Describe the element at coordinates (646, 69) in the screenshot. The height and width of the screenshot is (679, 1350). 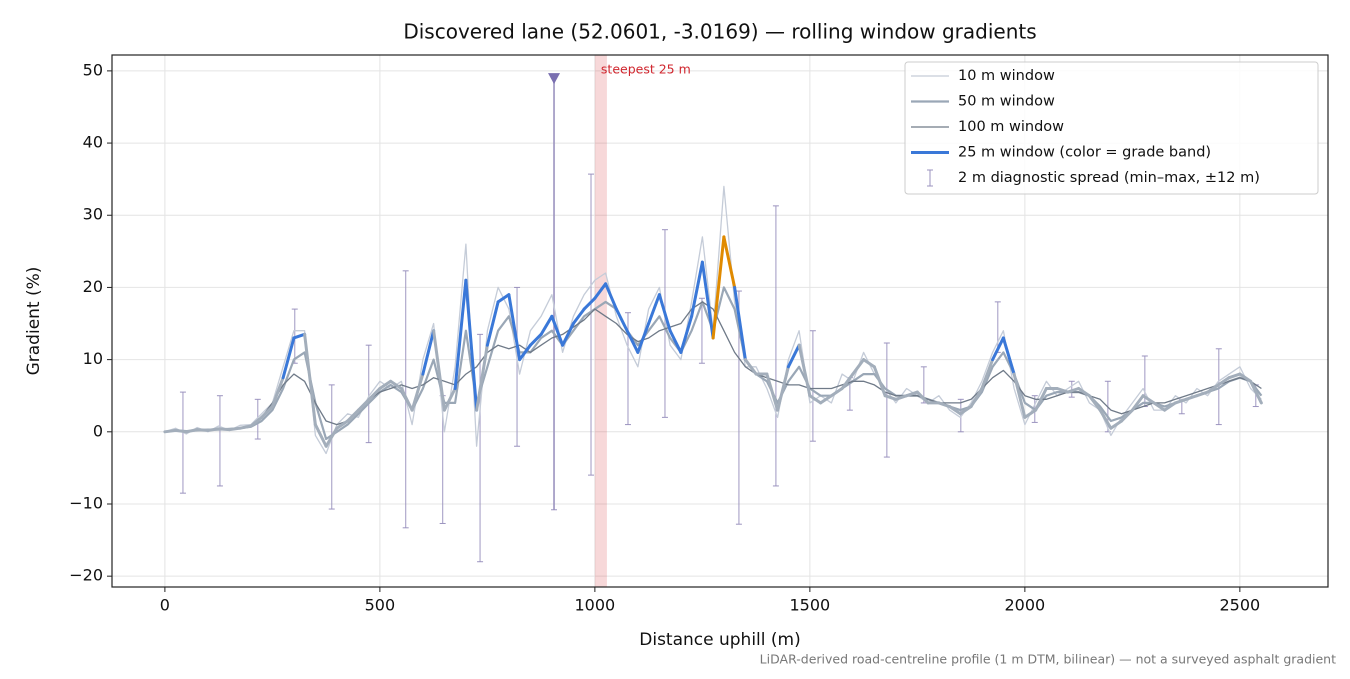
I see `highlight-label: steepest 25 m` at that location.